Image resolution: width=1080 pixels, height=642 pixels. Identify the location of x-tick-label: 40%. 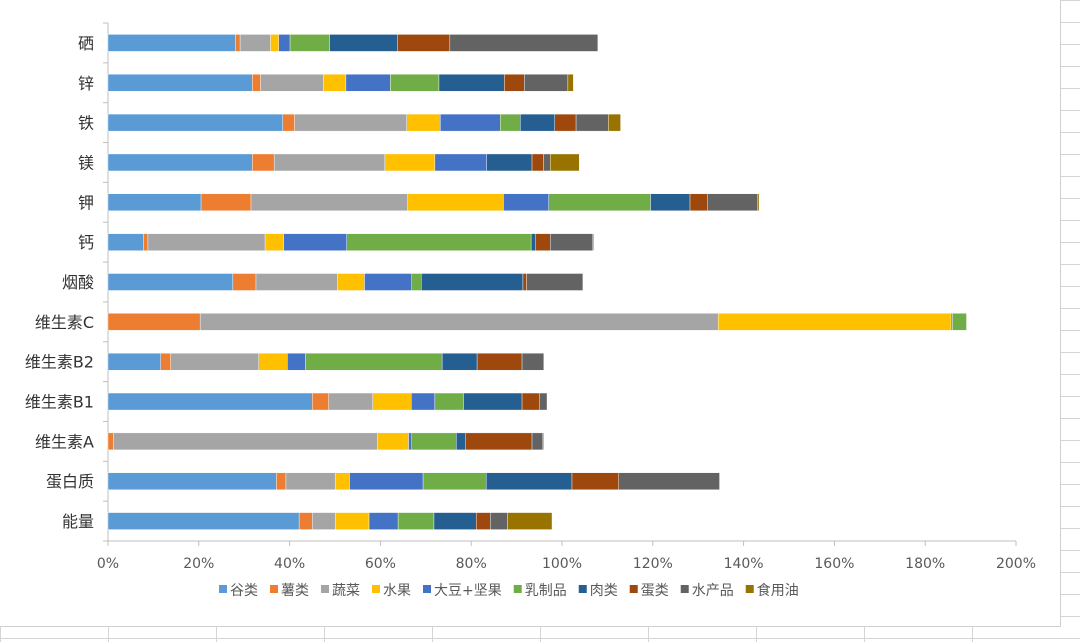
(289, 564).